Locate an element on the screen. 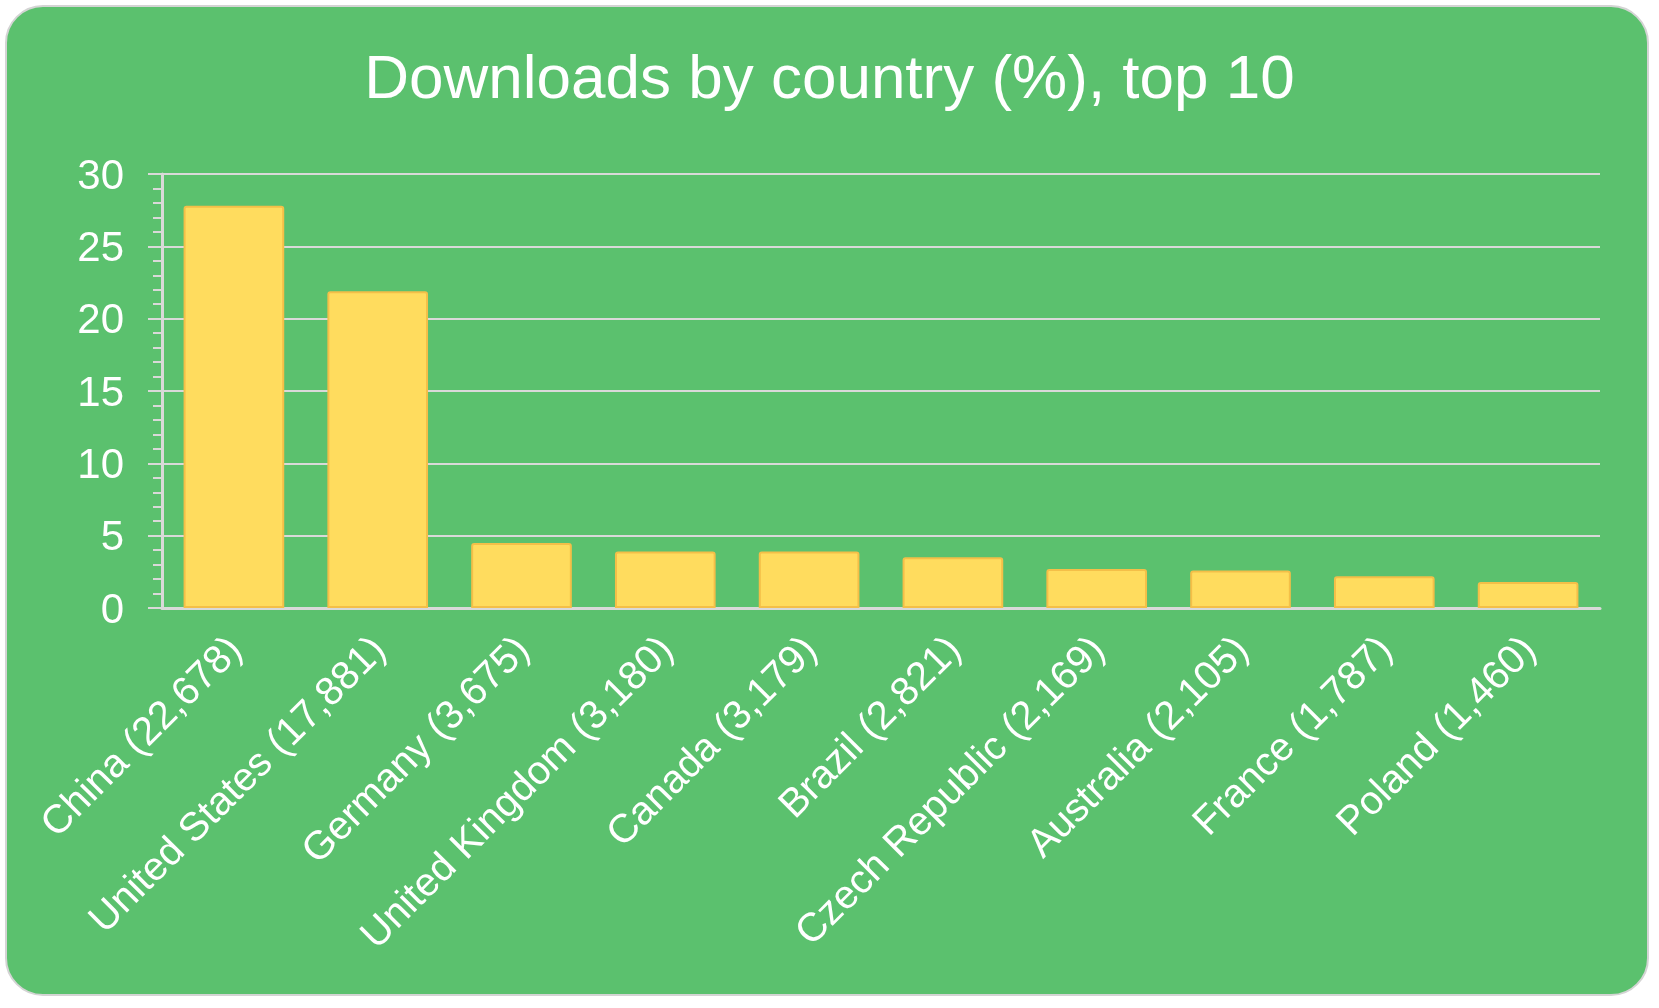 The width and height of the screenshot is (1659, 1008). chart-title: Downloads by country (%), top 10 is located at coordinates (829, 76).